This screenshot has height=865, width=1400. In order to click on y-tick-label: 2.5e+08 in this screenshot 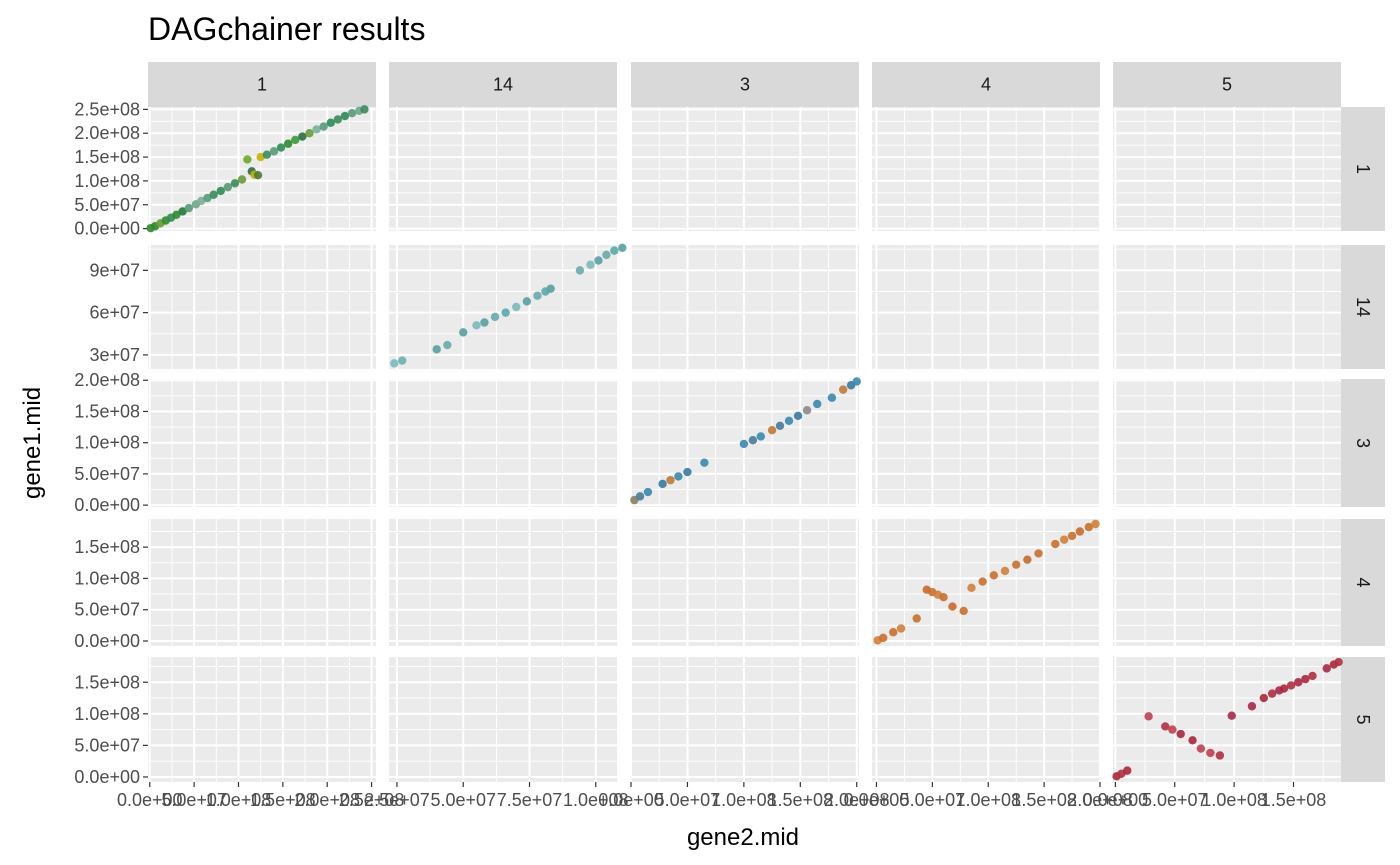, I will do `click(107, 109)`.